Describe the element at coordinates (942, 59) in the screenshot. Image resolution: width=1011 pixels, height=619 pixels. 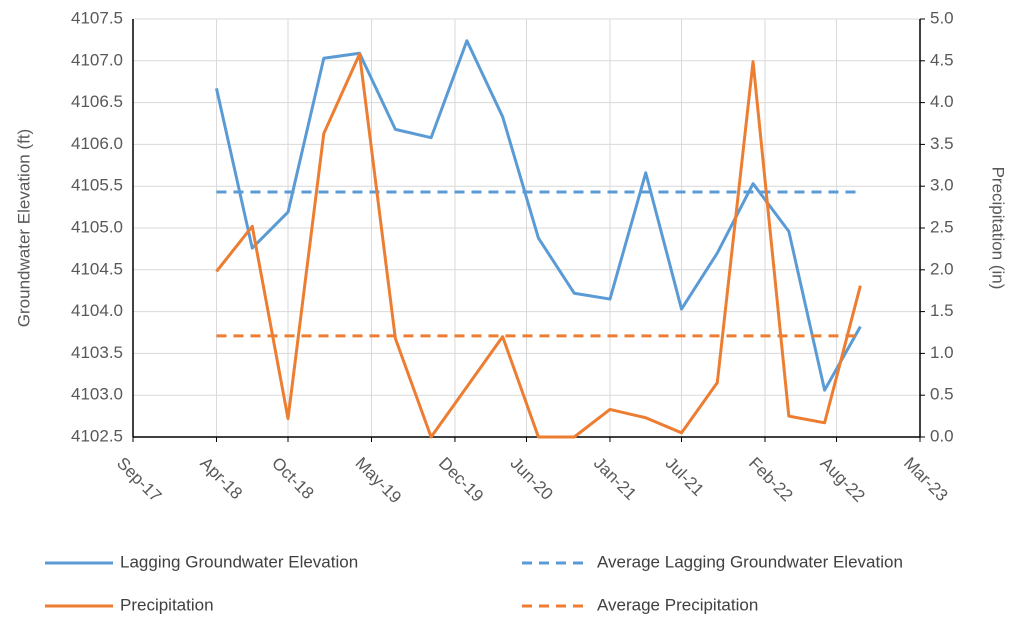
I see `y2-tick-label: 4.5` at that location.